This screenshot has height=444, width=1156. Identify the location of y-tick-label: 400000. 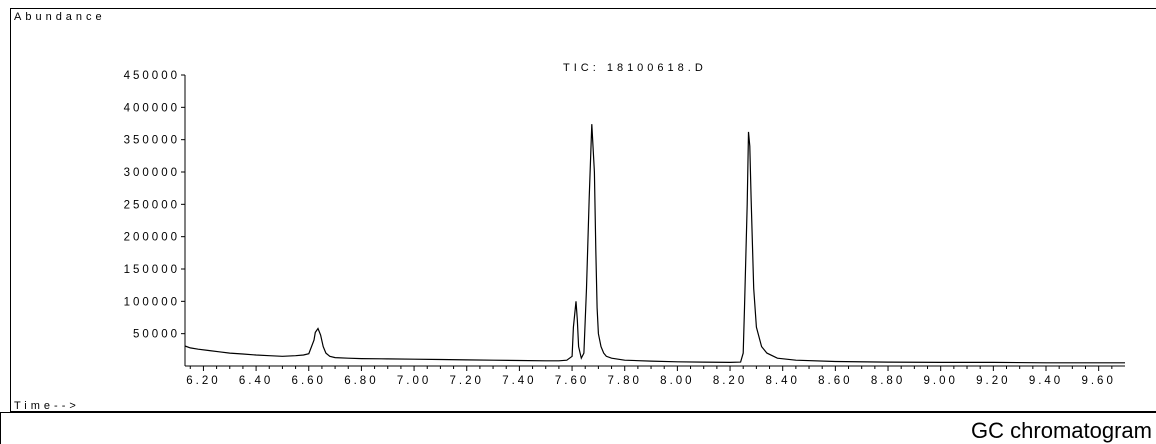
(152, 108).